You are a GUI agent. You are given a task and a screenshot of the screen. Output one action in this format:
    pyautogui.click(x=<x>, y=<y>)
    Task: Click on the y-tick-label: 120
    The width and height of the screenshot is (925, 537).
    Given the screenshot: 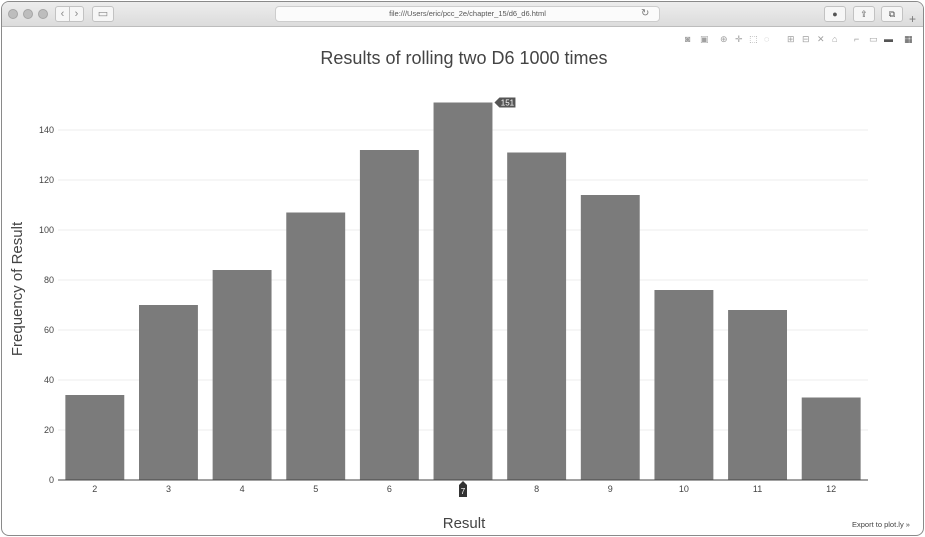 What is the action you would take?
    pyautogui.click(x=46, y=180)
    